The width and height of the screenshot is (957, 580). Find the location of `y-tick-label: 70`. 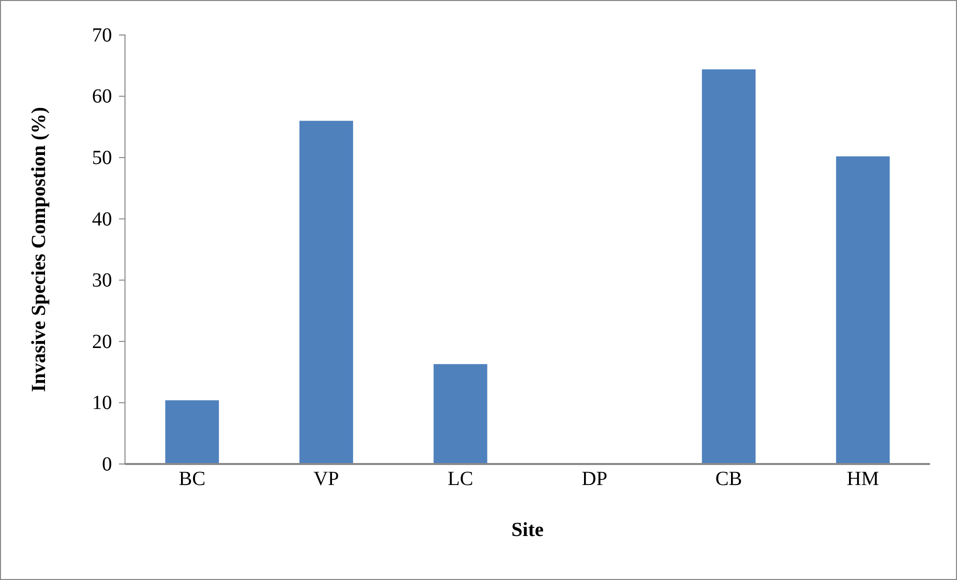

y-tick-label: 70 is located at coordinates (102, 35).